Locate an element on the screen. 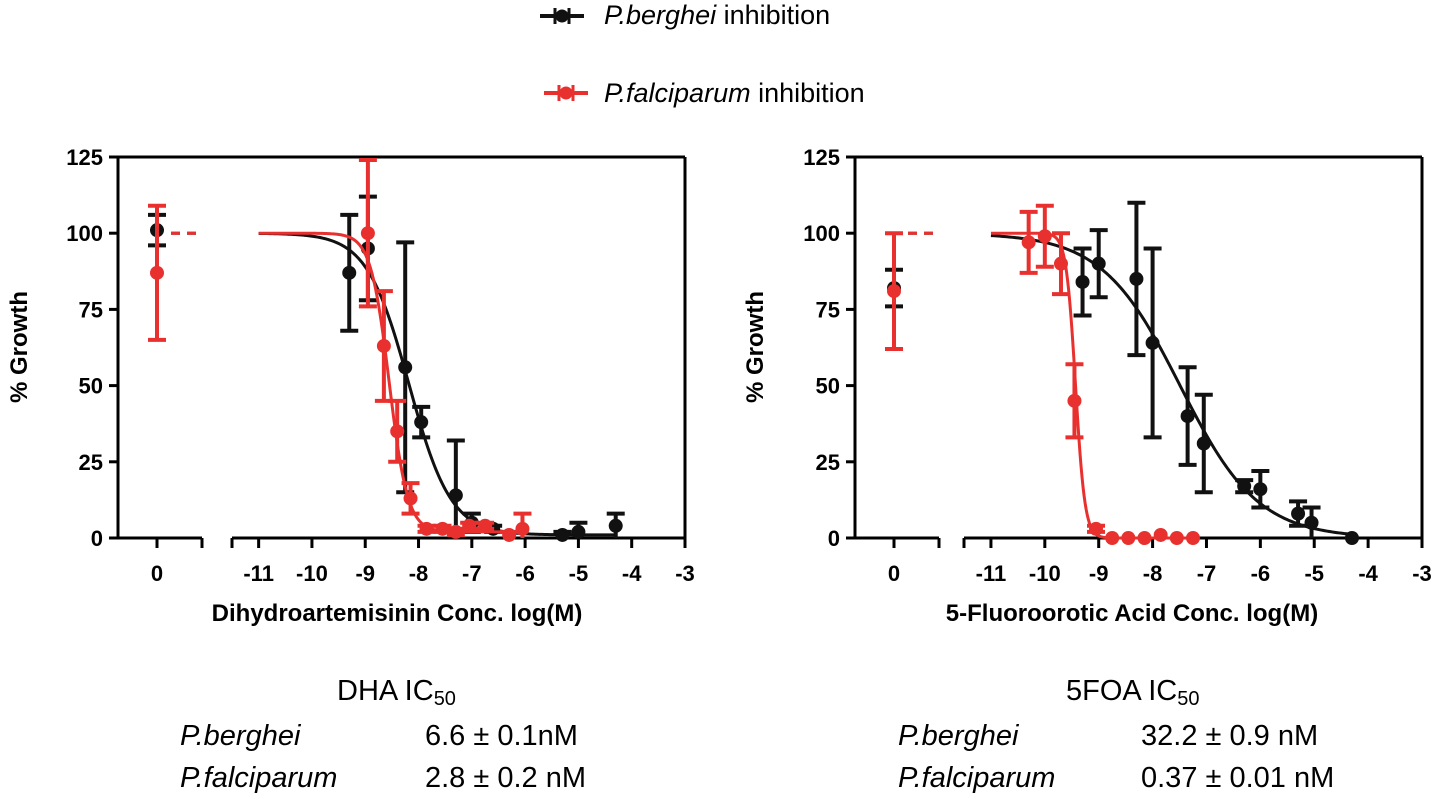 This screenshot has height=800, width=1444. x-axis-label: Dihydroartemisinin Conc. log(M) is located at coordinates (397, 613).